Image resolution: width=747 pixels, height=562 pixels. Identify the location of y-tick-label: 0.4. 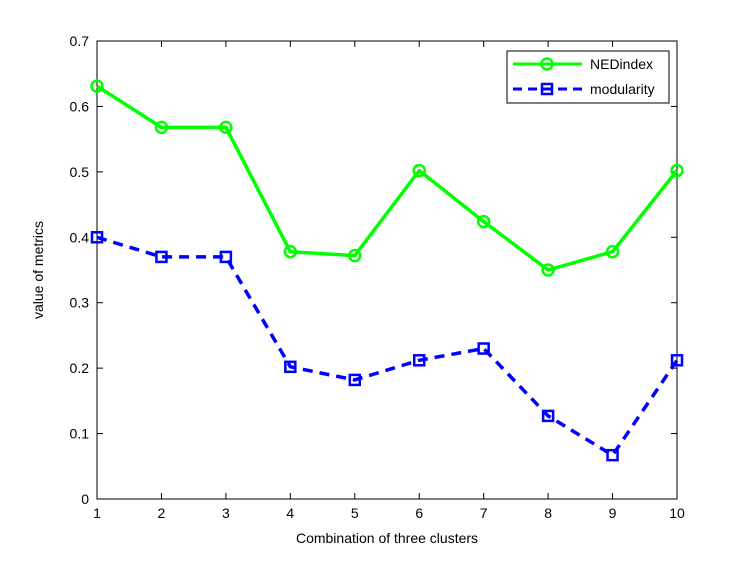
(80, 237).